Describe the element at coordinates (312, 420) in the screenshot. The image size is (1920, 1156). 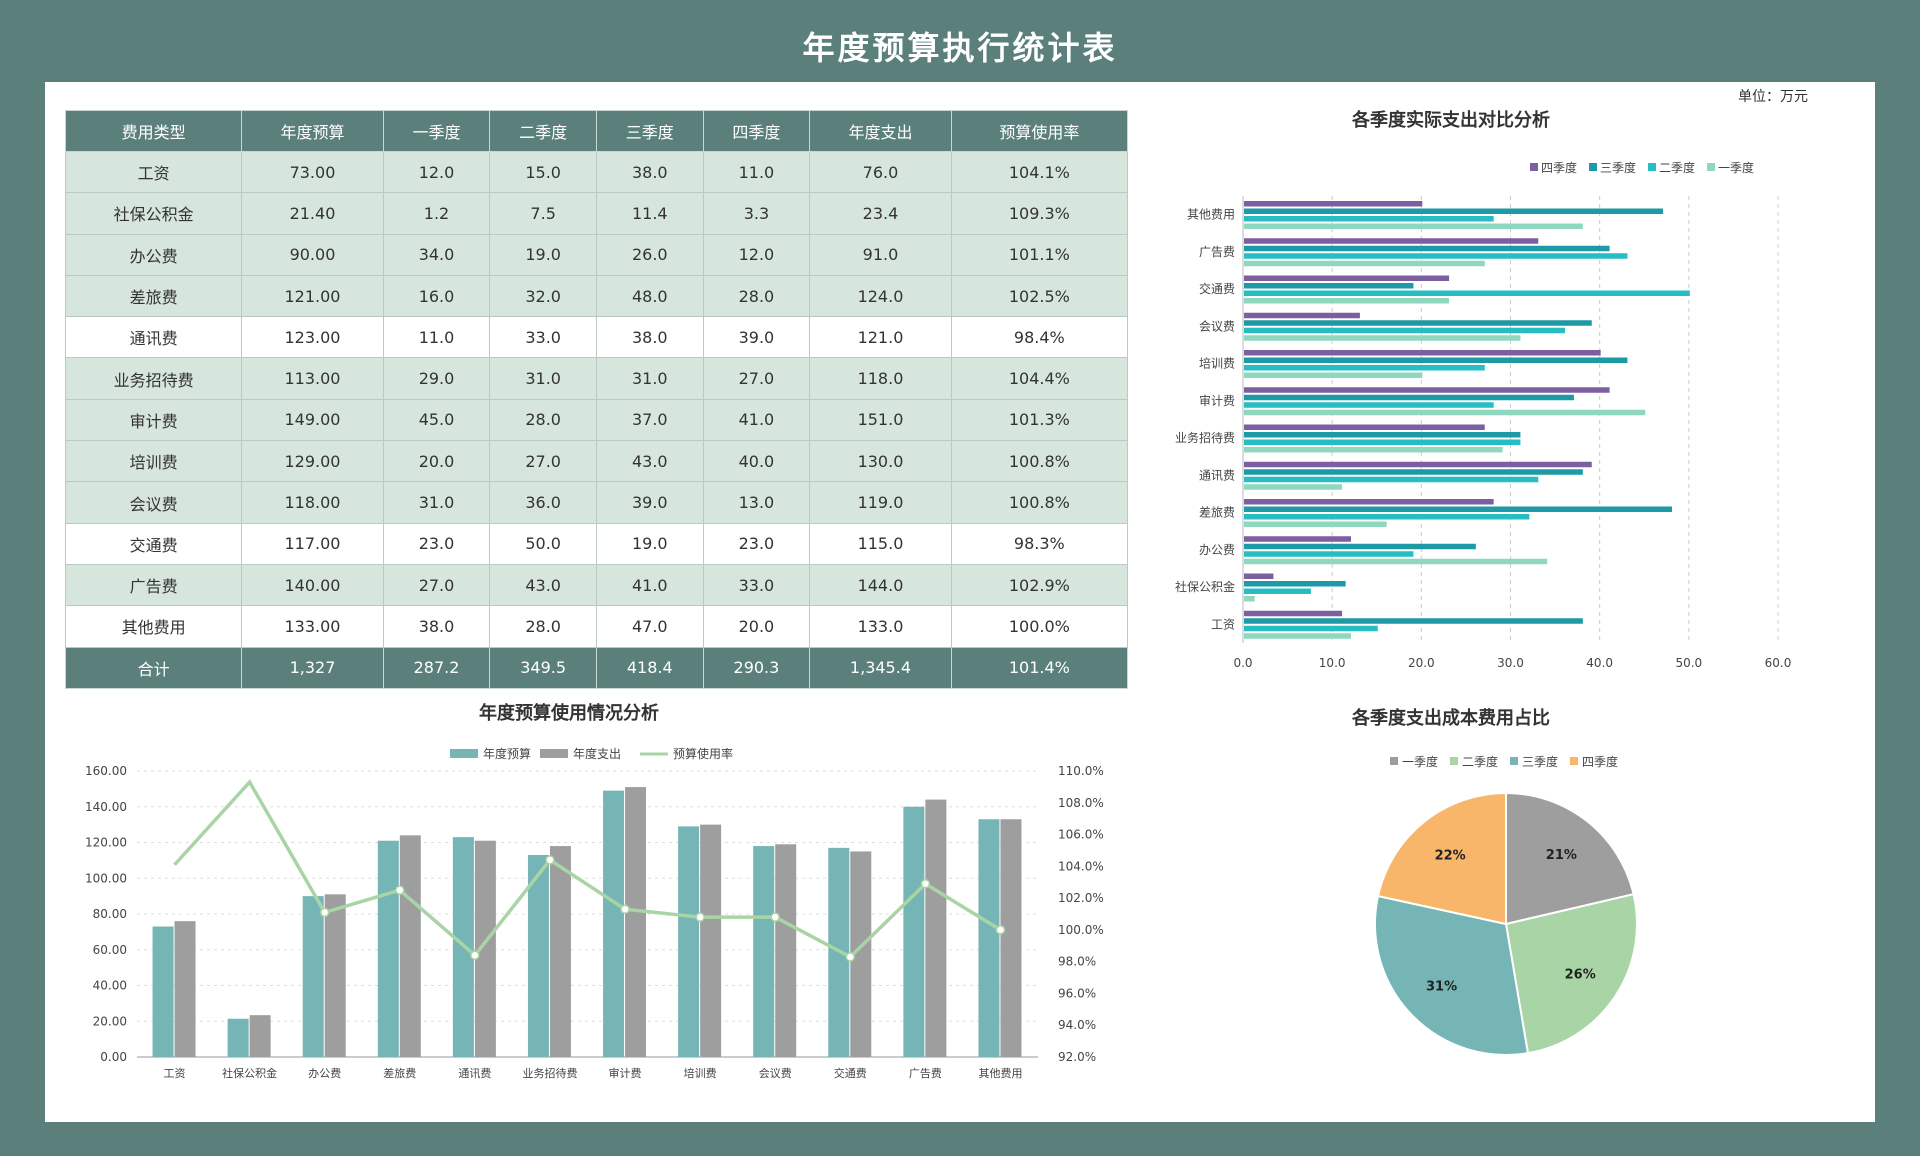
I see `table-cell: 149.00` at that location.